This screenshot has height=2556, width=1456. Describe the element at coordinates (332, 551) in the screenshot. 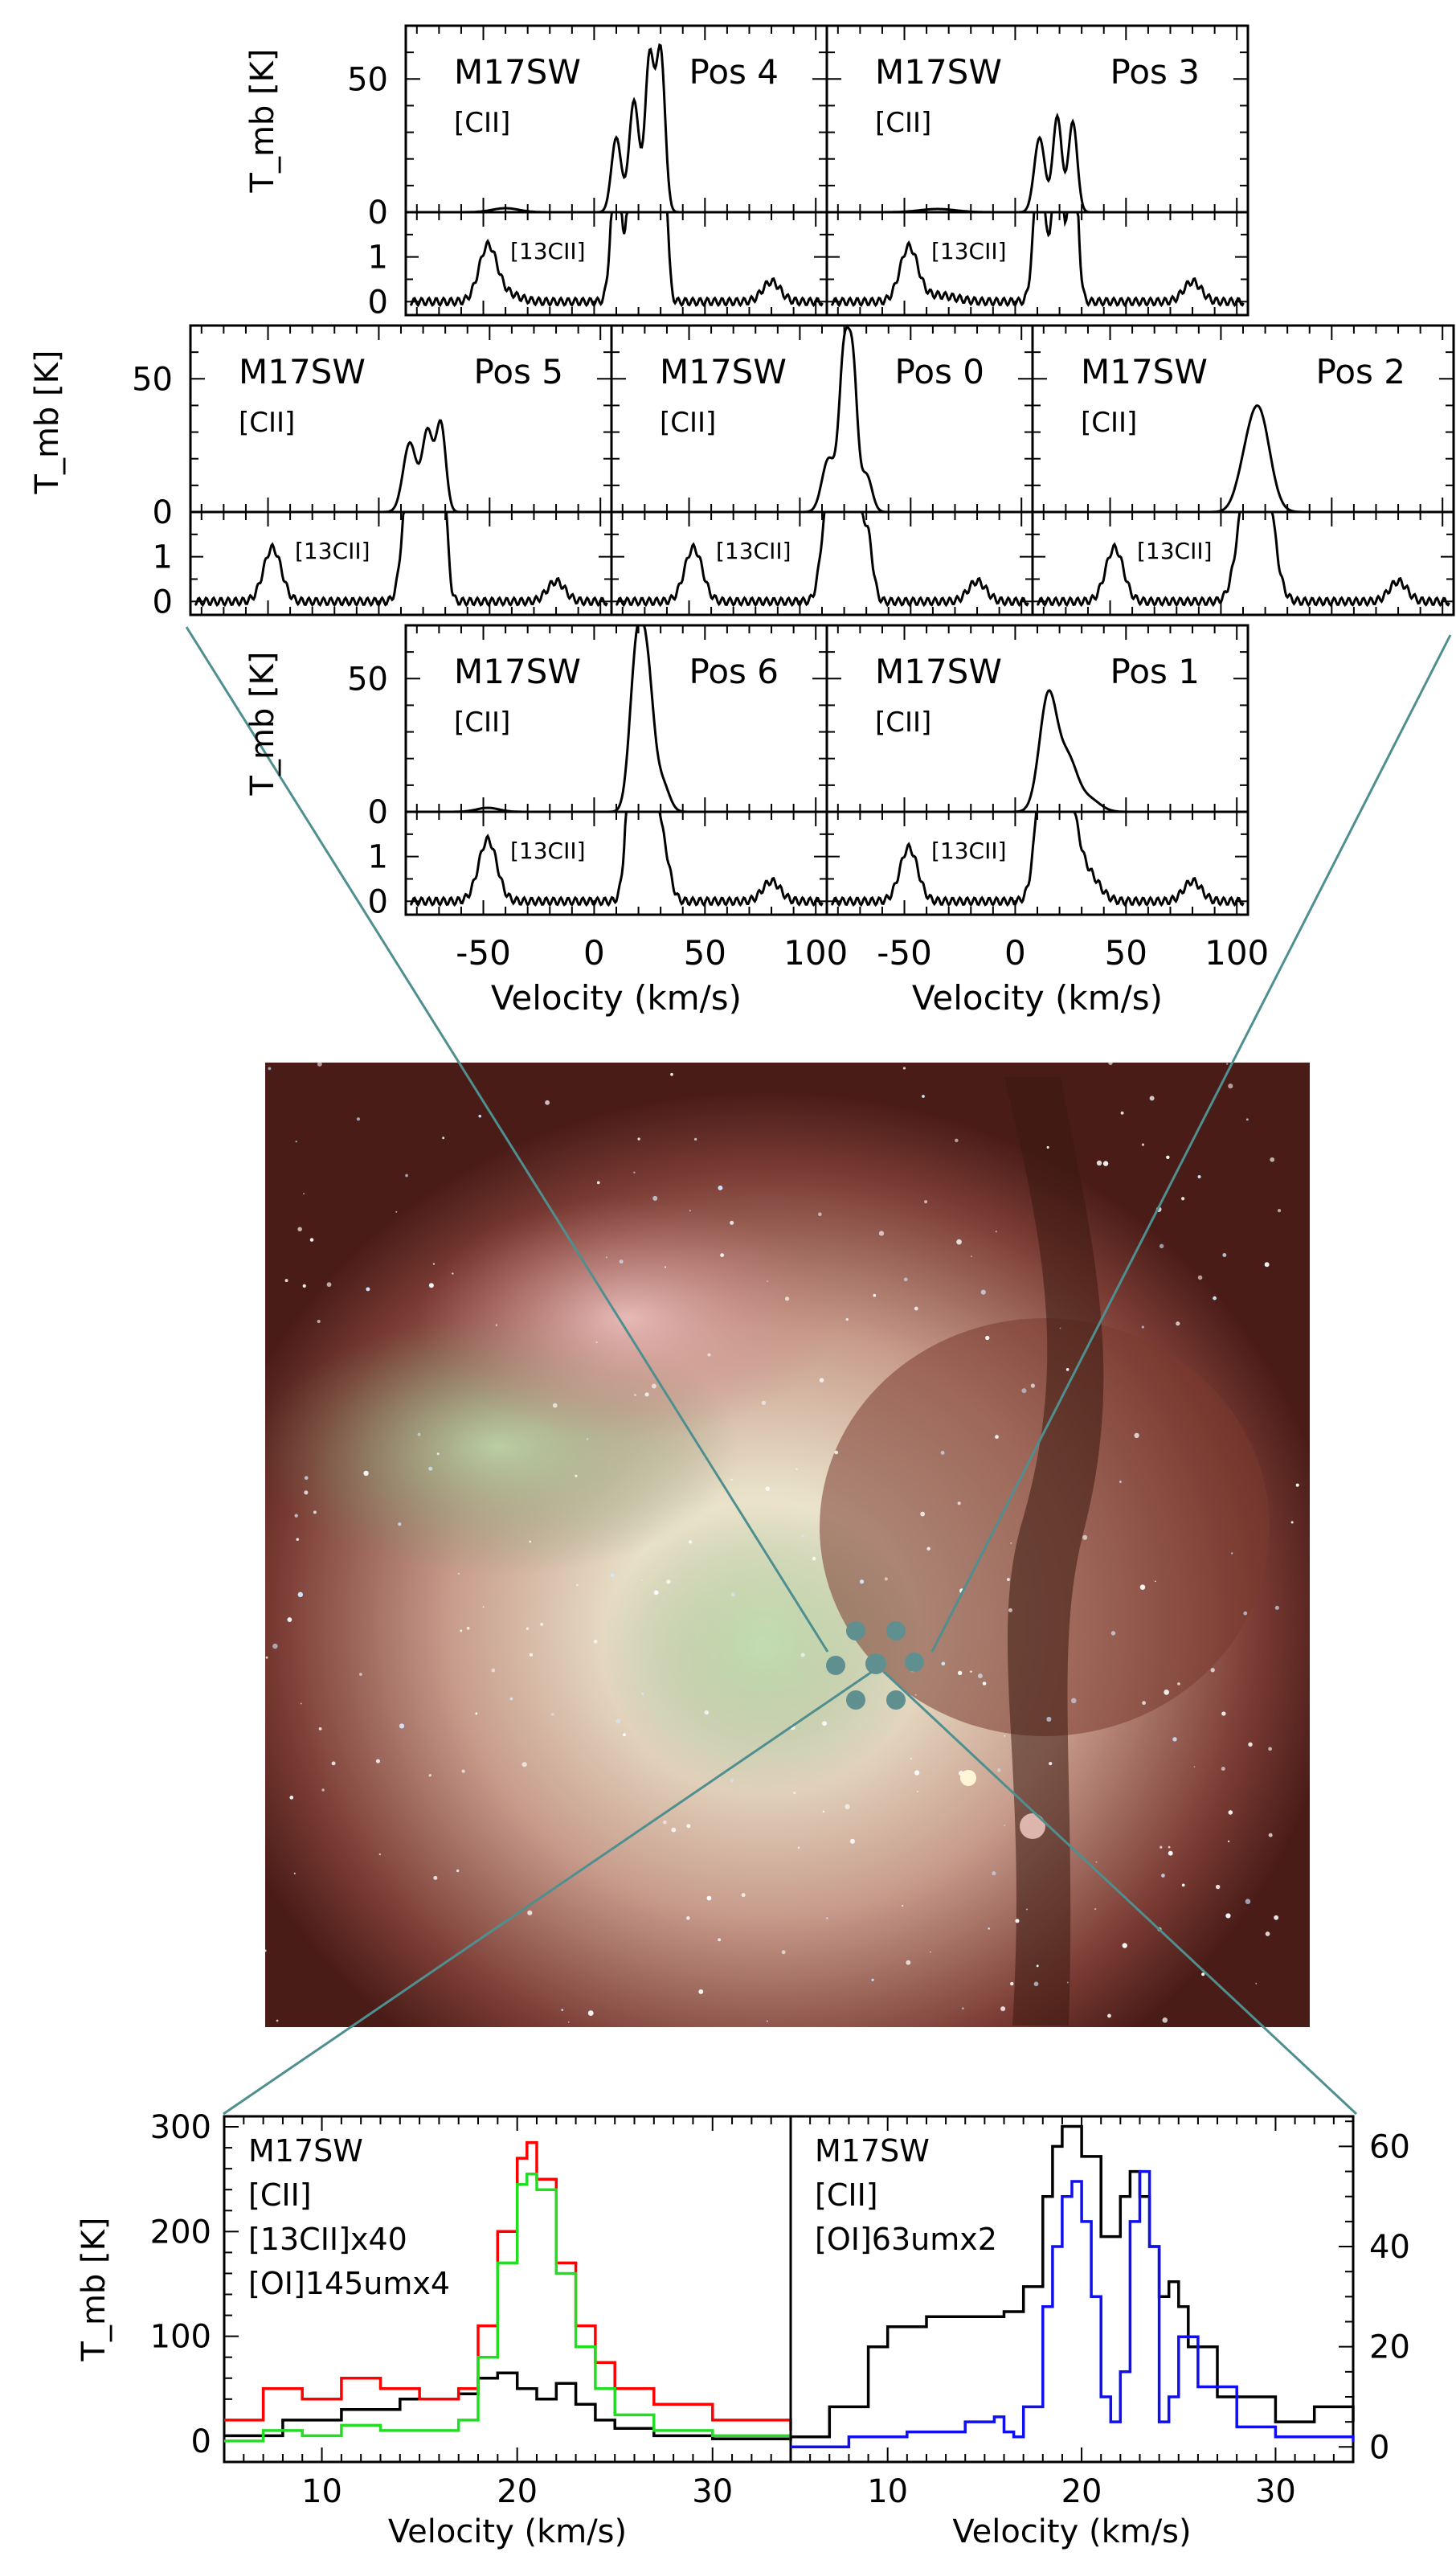

I see `inset-label: [13CII]` at that location.